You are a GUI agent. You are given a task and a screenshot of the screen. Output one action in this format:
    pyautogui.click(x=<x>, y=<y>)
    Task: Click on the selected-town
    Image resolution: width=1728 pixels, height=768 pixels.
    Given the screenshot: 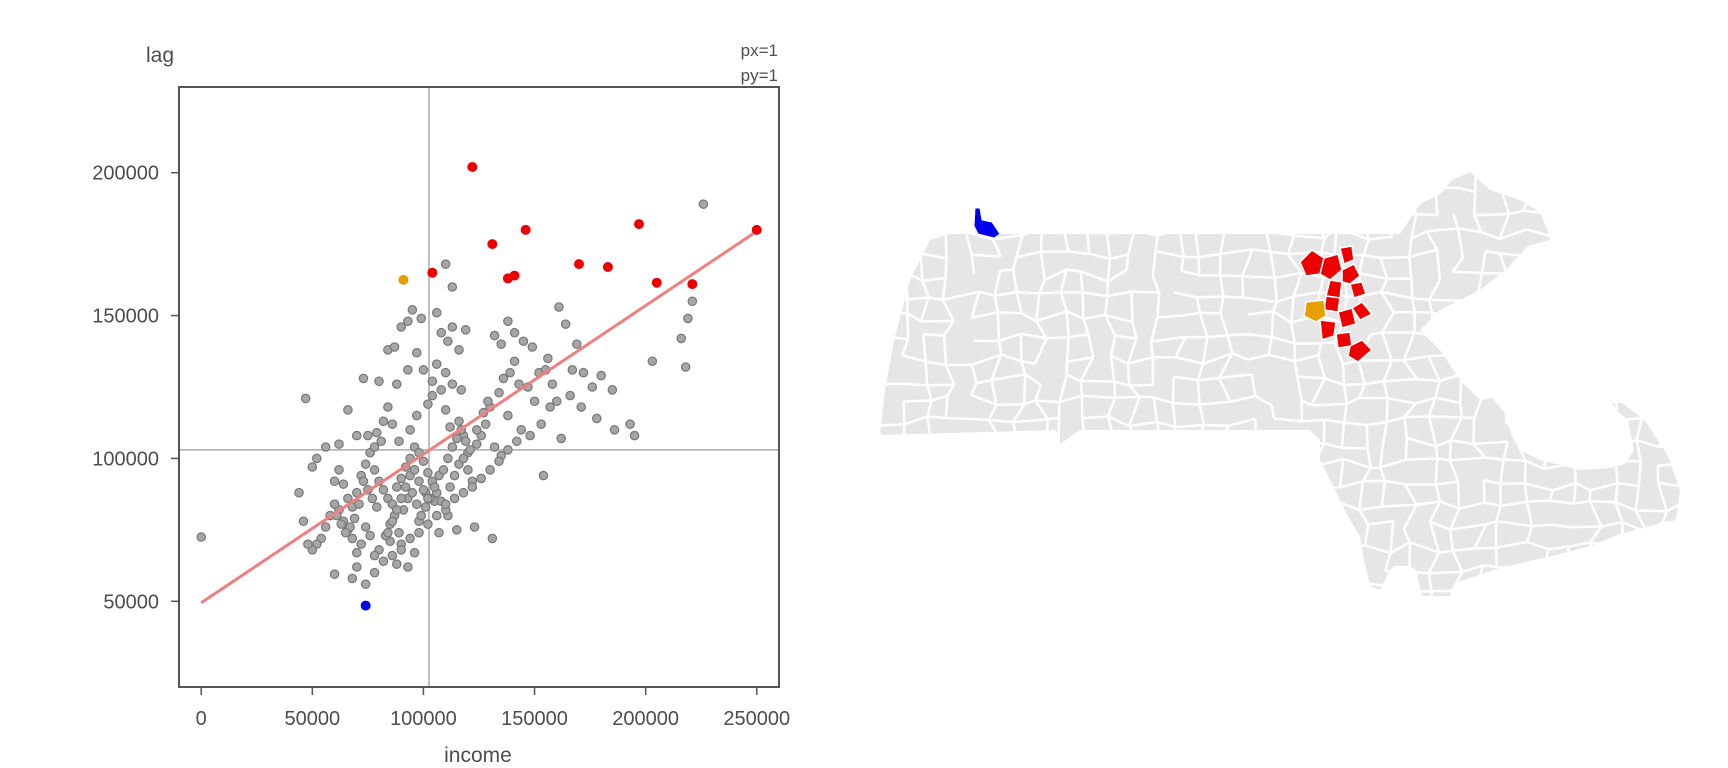 What is the action you would take?
    pyautogui.click(x=1315, y=311)
    